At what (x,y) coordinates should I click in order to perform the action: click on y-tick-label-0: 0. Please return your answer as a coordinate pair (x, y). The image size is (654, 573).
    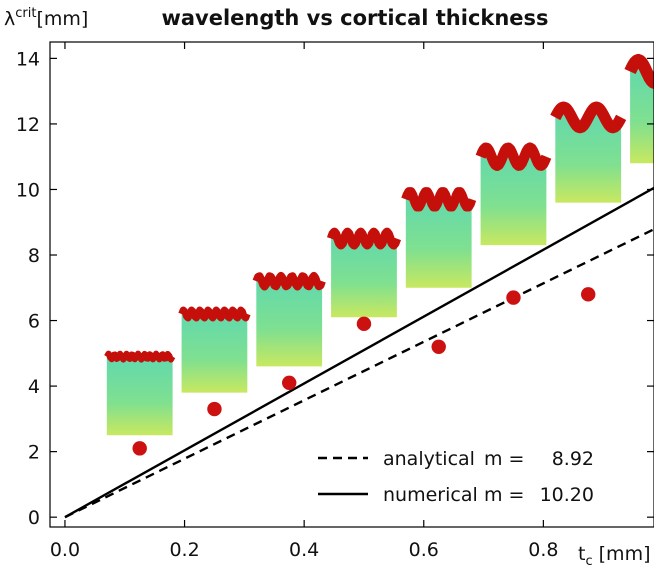
    Looking at the image, I should click on (34, 518).